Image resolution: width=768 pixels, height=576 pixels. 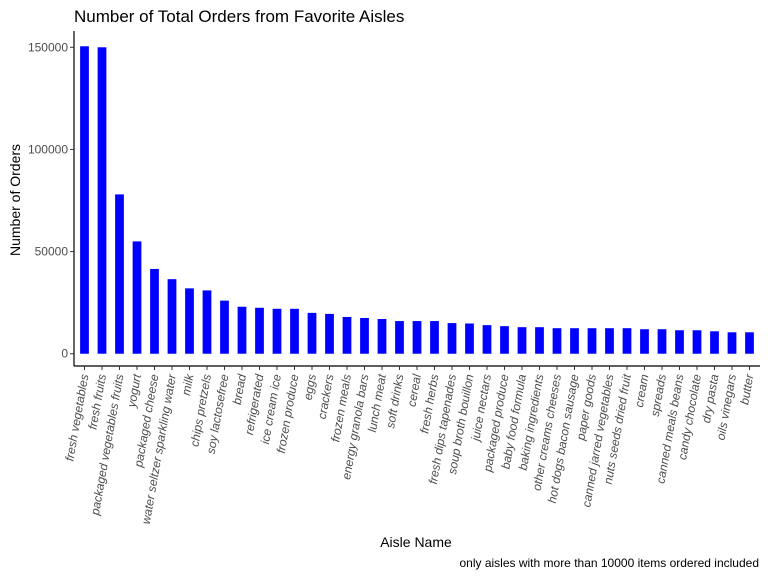 I want to click on y-tick-label: 0, so click(x=64, y=354).